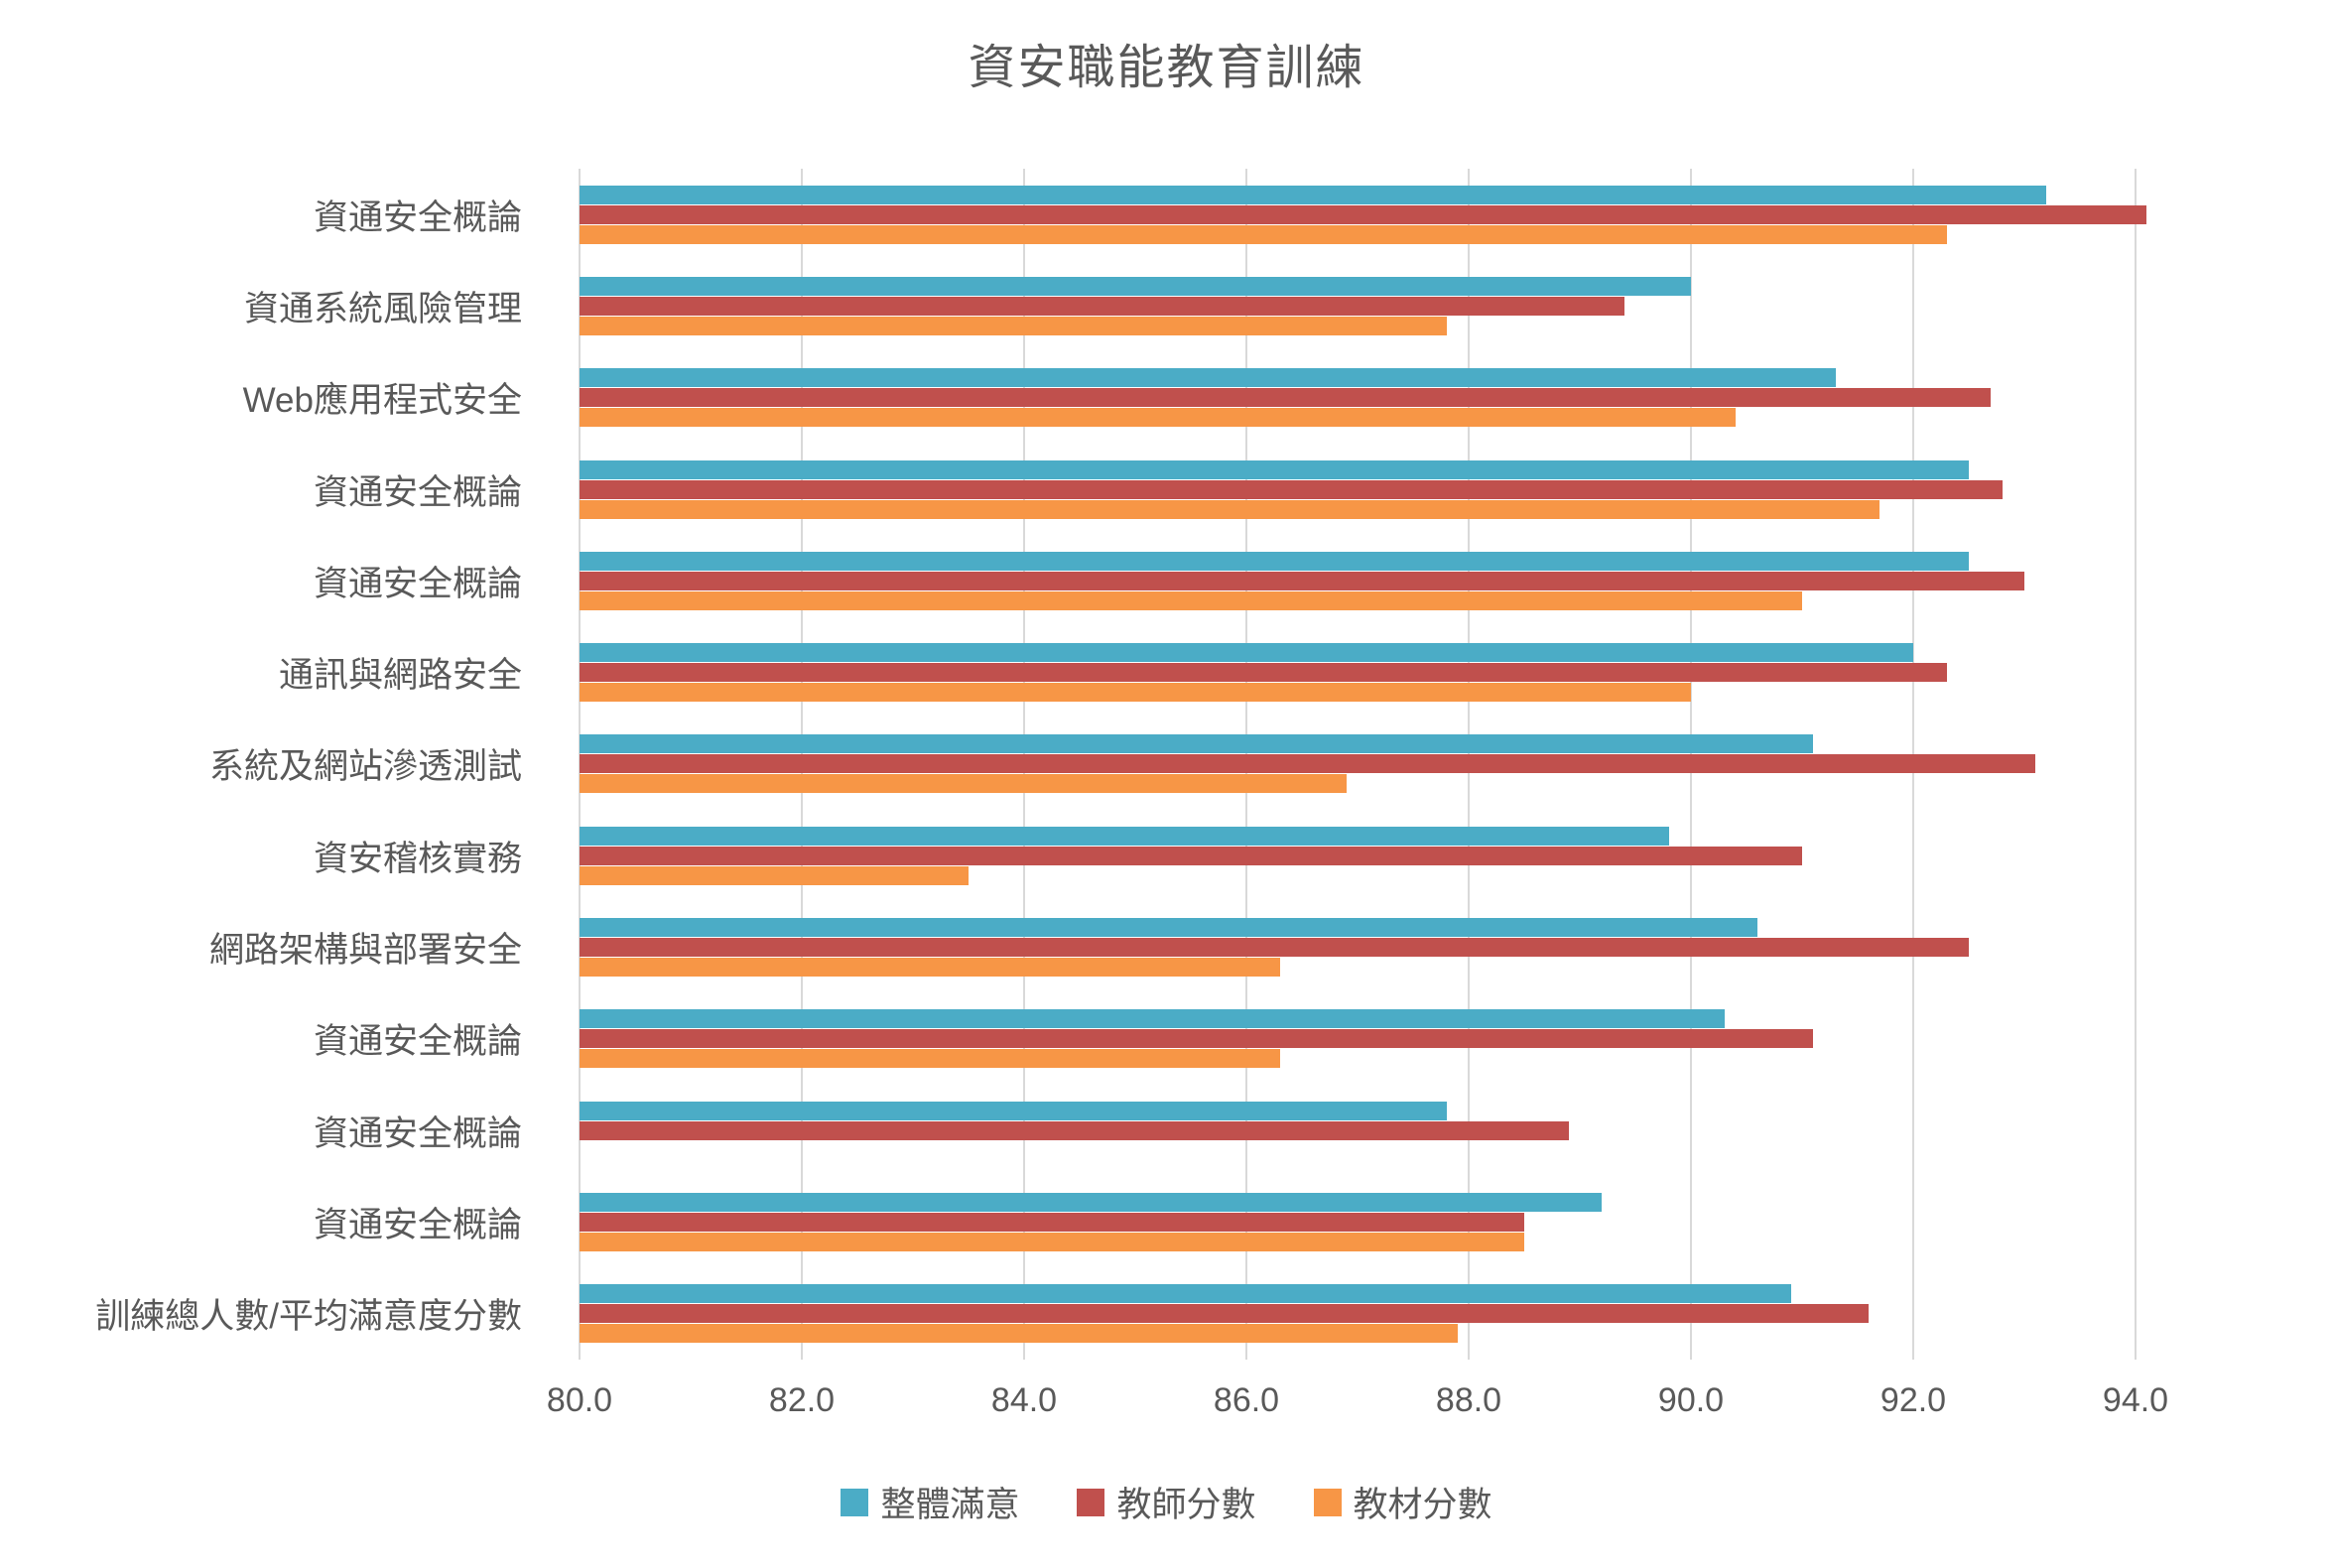  Describe the element at coordinates (2136, 764) in the screenshot. I see `gridline` at that location.